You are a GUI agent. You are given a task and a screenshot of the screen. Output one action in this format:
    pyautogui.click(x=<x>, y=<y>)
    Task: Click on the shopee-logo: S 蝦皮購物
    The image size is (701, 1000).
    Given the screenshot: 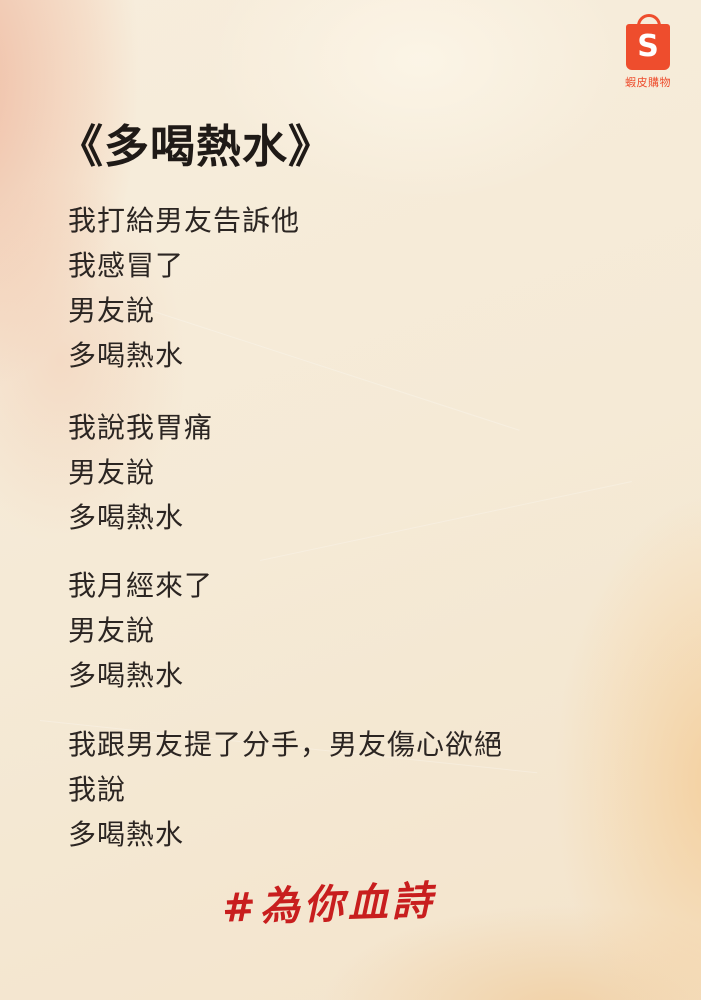 What is the action you would take?
    pyautogui.click(x=648, y=52)
    